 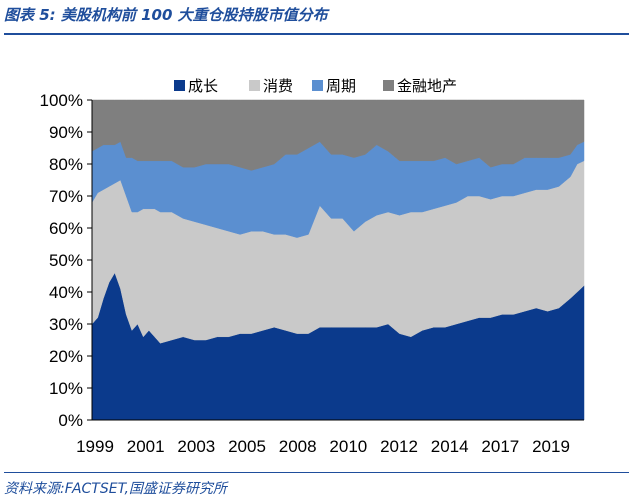 I want to click on y-tick-label: 80%, so click(x=66, y=164).